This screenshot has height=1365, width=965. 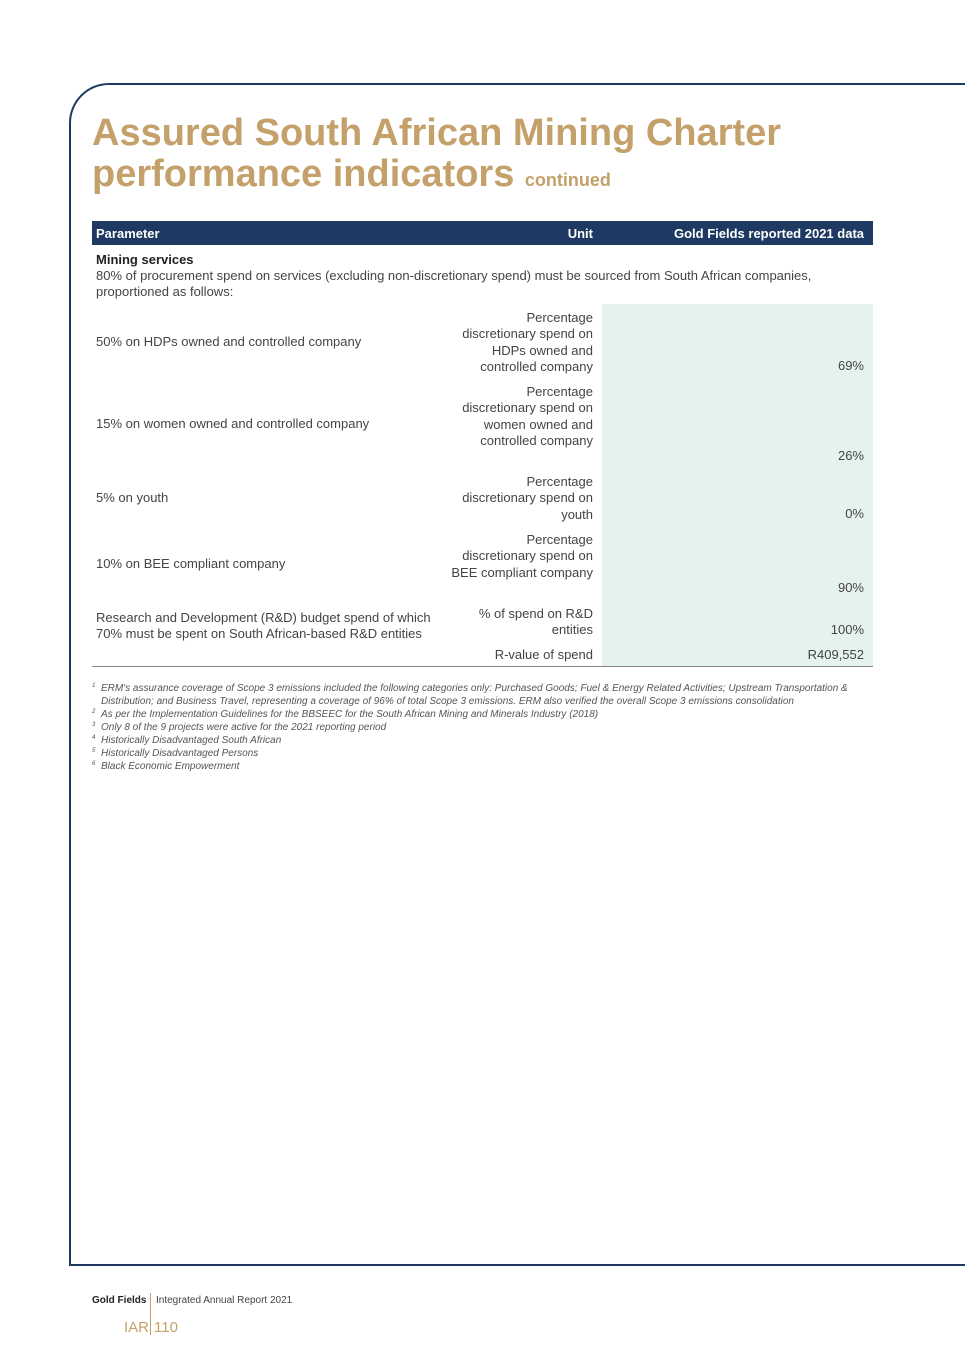 What do you see at coordinates (737, 485) in the screenshot?
I see `data-column-shade` at bounding box center [737, 485].